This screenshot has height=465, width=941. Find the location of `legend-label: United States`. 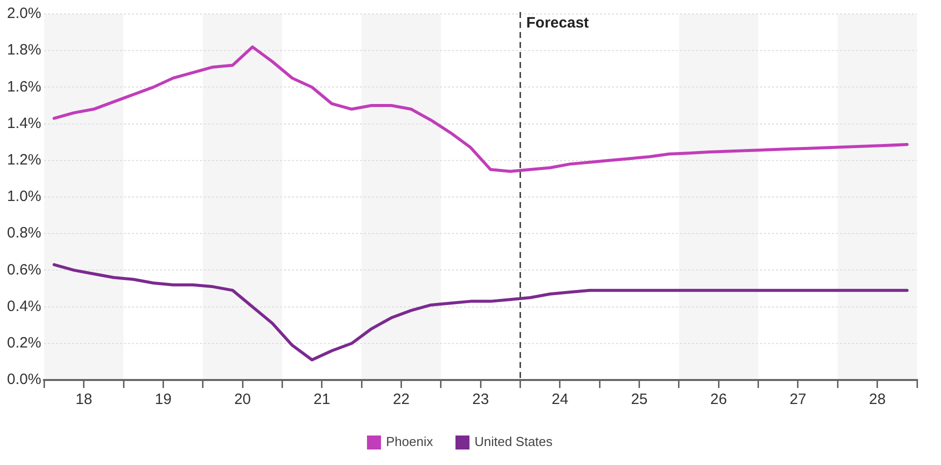

legend-label: United States is located at coordinates (514, 442).